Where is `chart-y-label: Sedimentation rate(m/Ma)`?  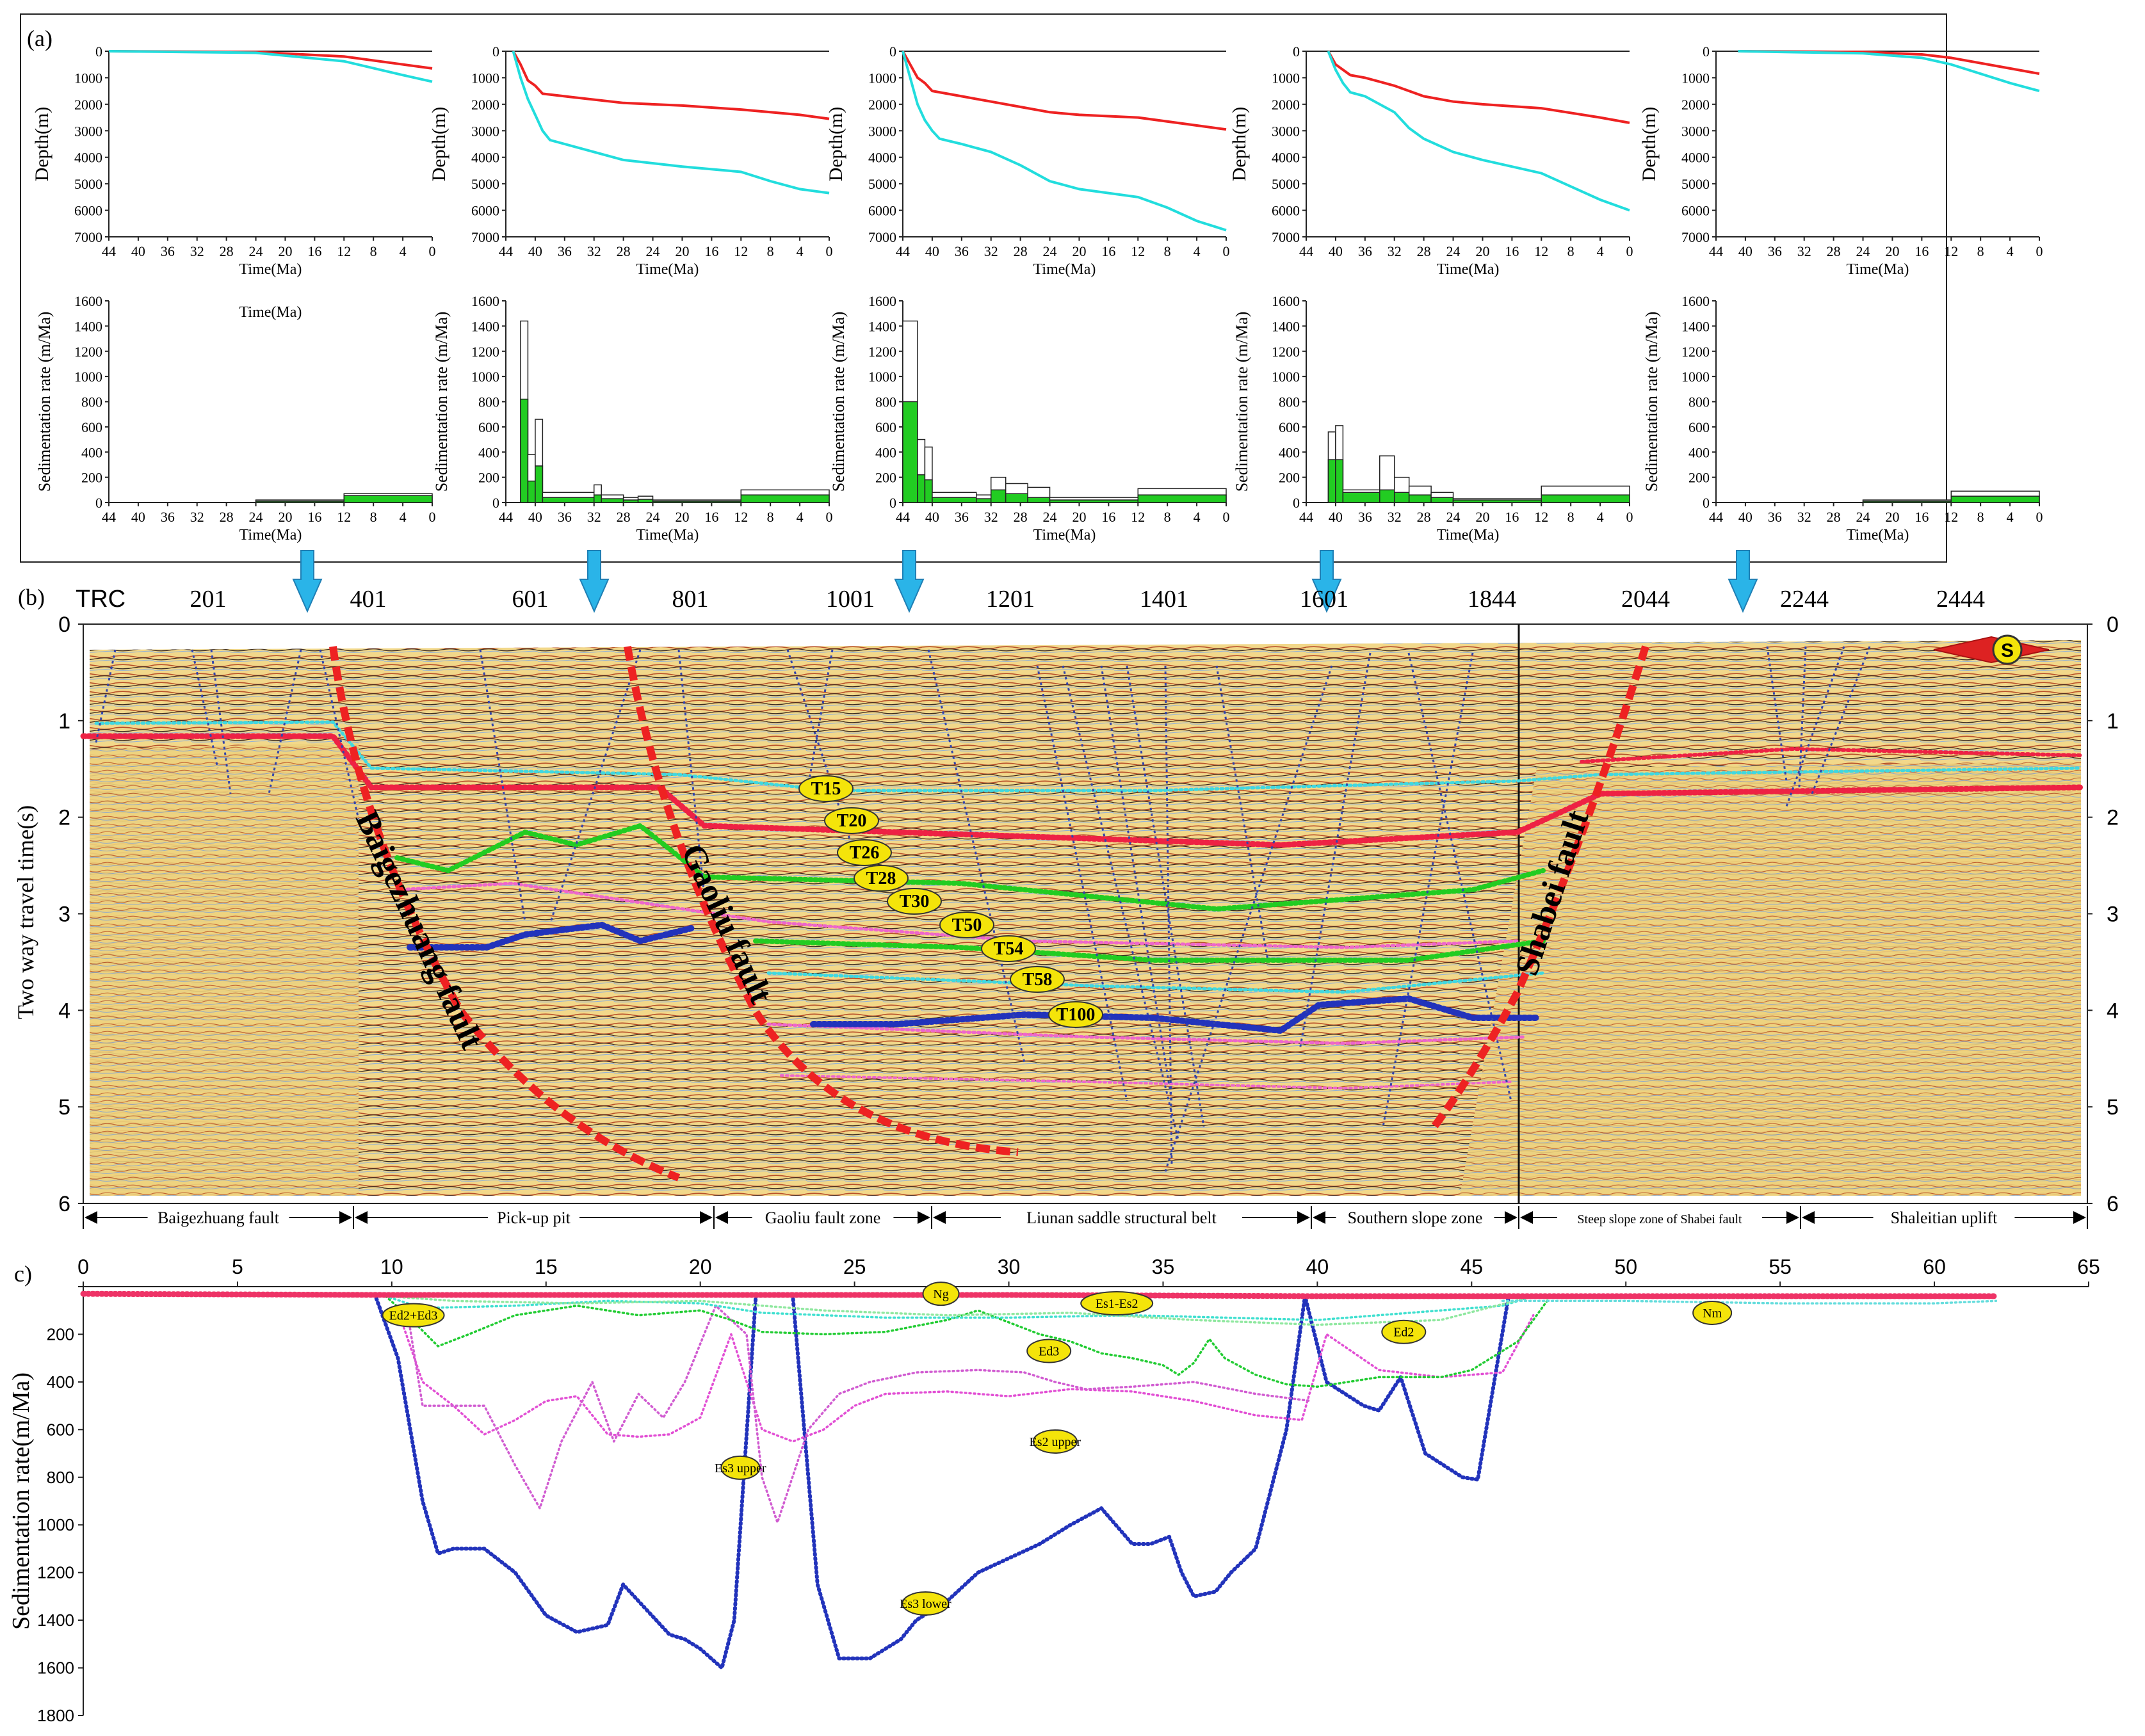 chart-y-label: Sedimentation rate(m/Ma) is located at coordinates (21, 1501).